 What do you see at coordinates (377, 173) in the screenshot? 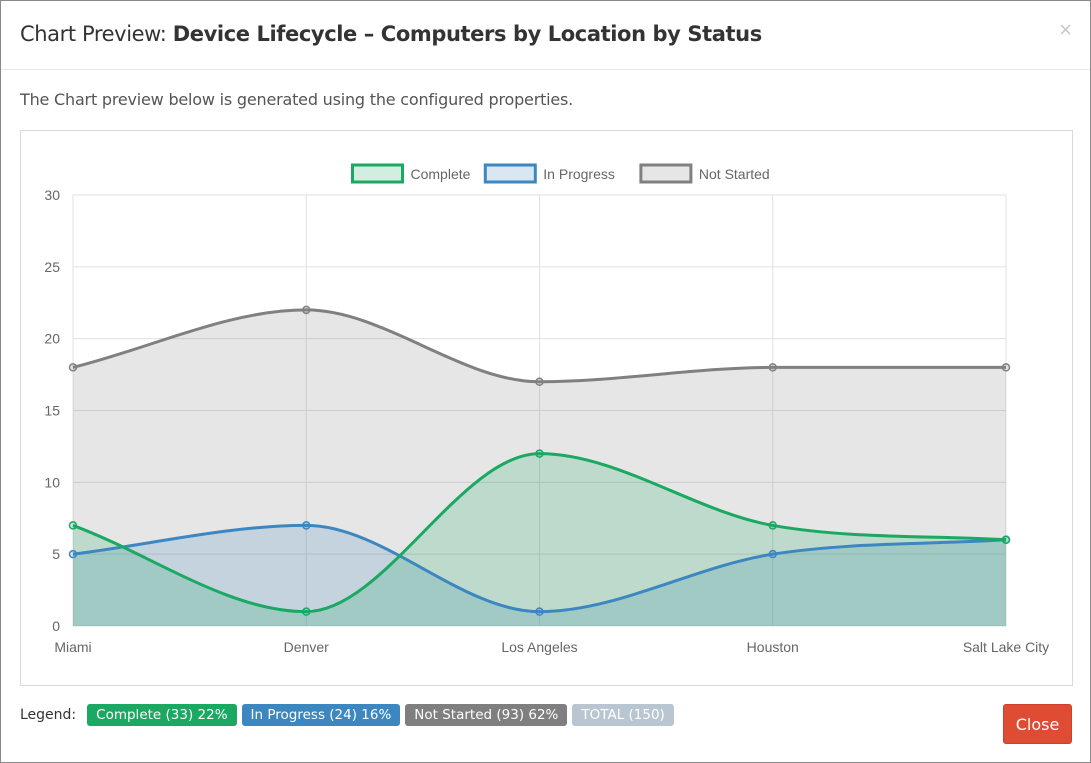
I see `legend-swatch-complete` at bounding box center [377, 173].